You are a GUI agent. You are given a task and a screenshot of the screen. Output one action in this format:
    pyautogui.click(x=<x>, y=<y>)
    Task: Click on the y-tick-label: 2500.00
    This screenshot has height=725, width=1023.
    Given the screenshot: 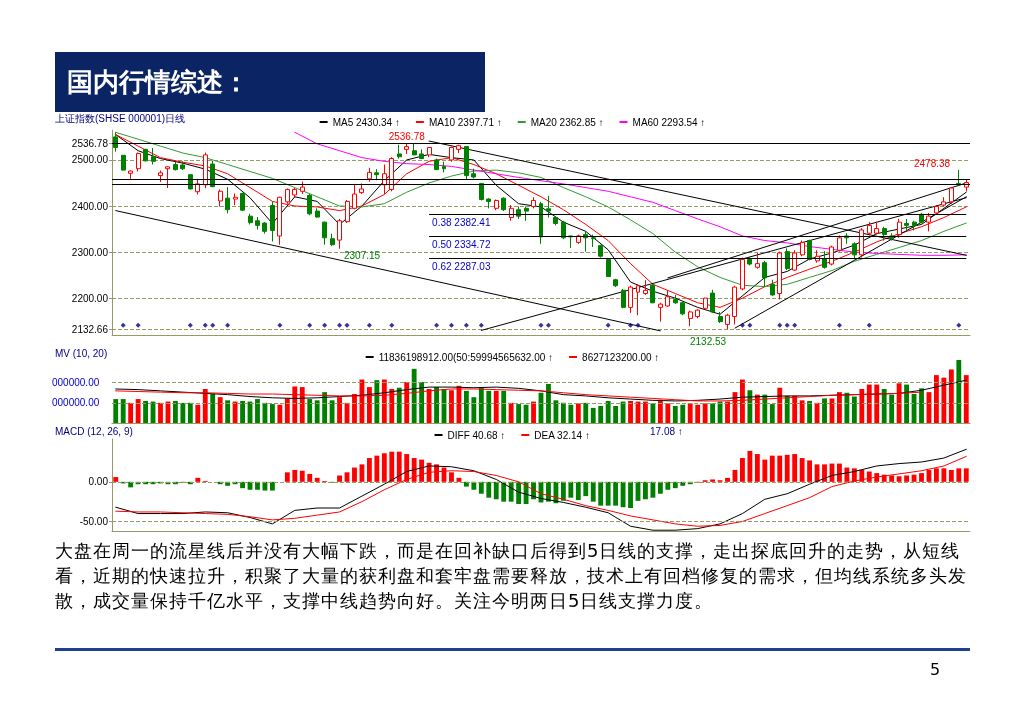 What is the action you would take?
    pyautogui.click(x=90, y=160)
    